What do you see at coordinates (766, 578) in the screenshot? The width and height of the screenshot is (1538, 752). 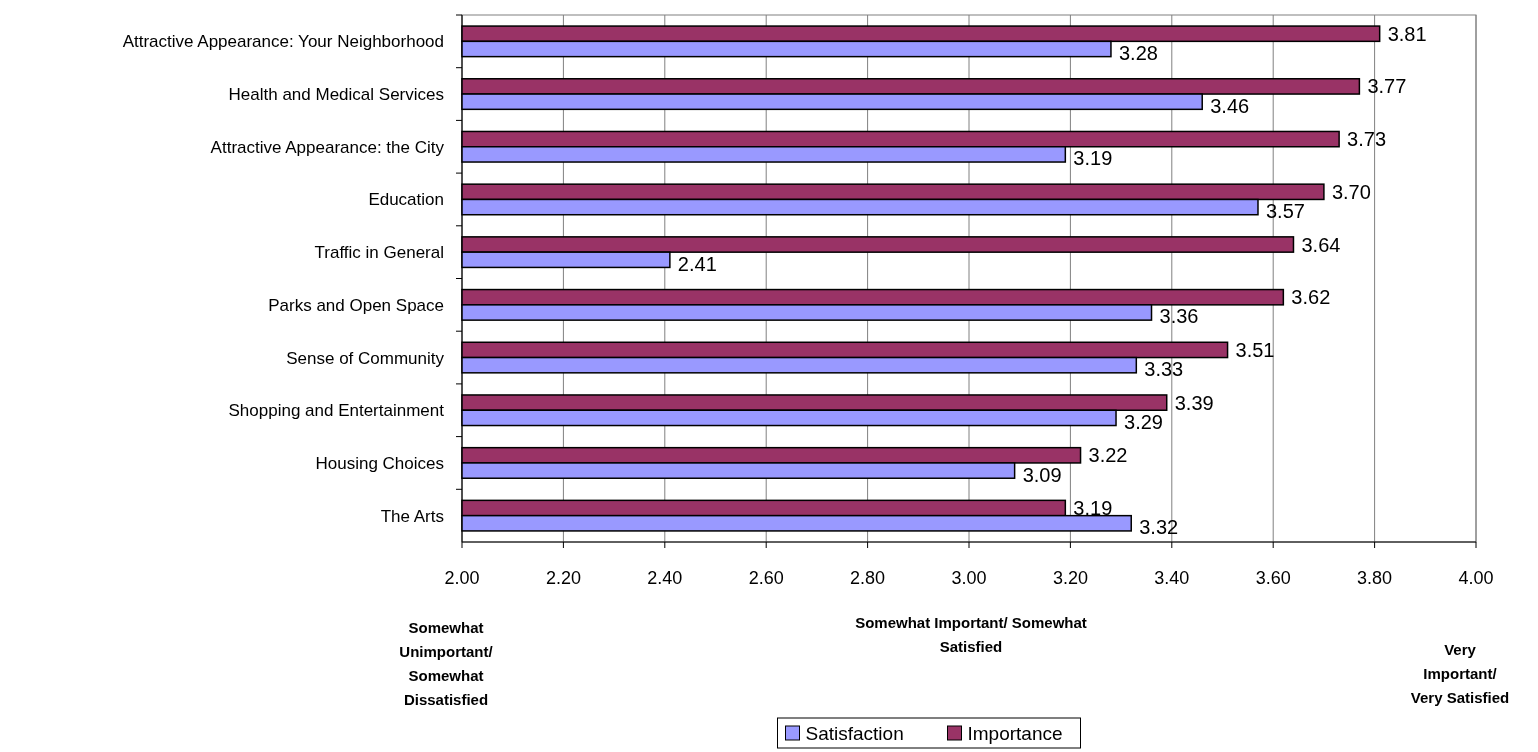 I see `x-tick-label: 2.60` at bounding box center [766, 578].